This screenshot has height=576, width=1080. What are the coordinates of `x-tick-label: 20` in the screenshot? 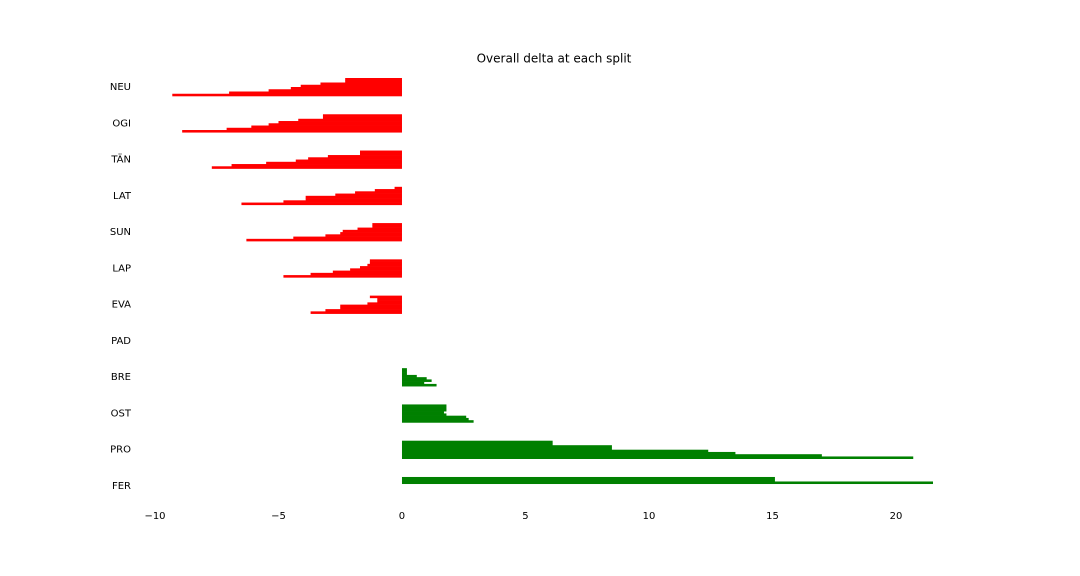 It's located at (896, 516).